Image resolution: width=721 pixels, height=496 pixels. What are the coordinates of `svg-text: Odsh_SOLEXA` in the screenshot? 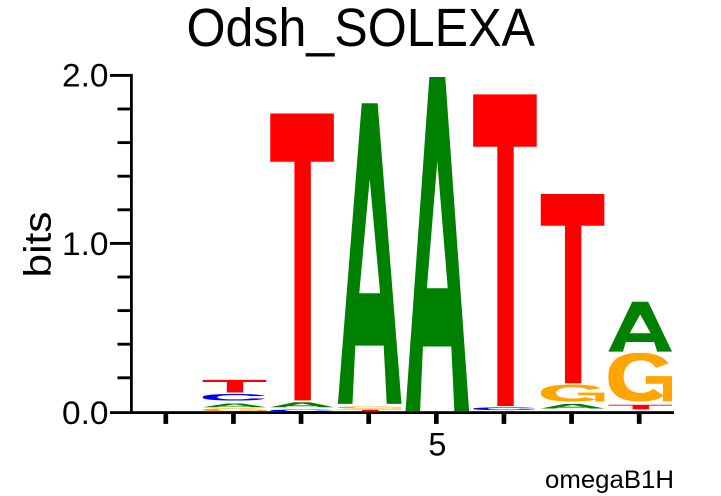 It's located at (361, 29).